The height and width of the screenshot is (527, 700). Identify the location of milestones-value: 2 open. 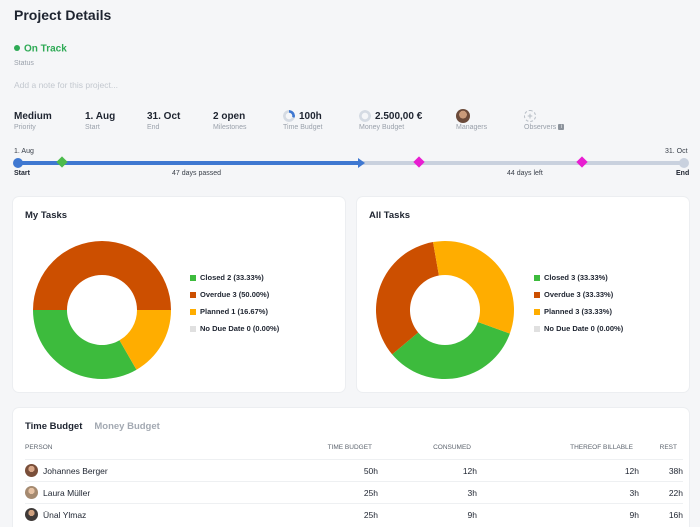
(229, 116).